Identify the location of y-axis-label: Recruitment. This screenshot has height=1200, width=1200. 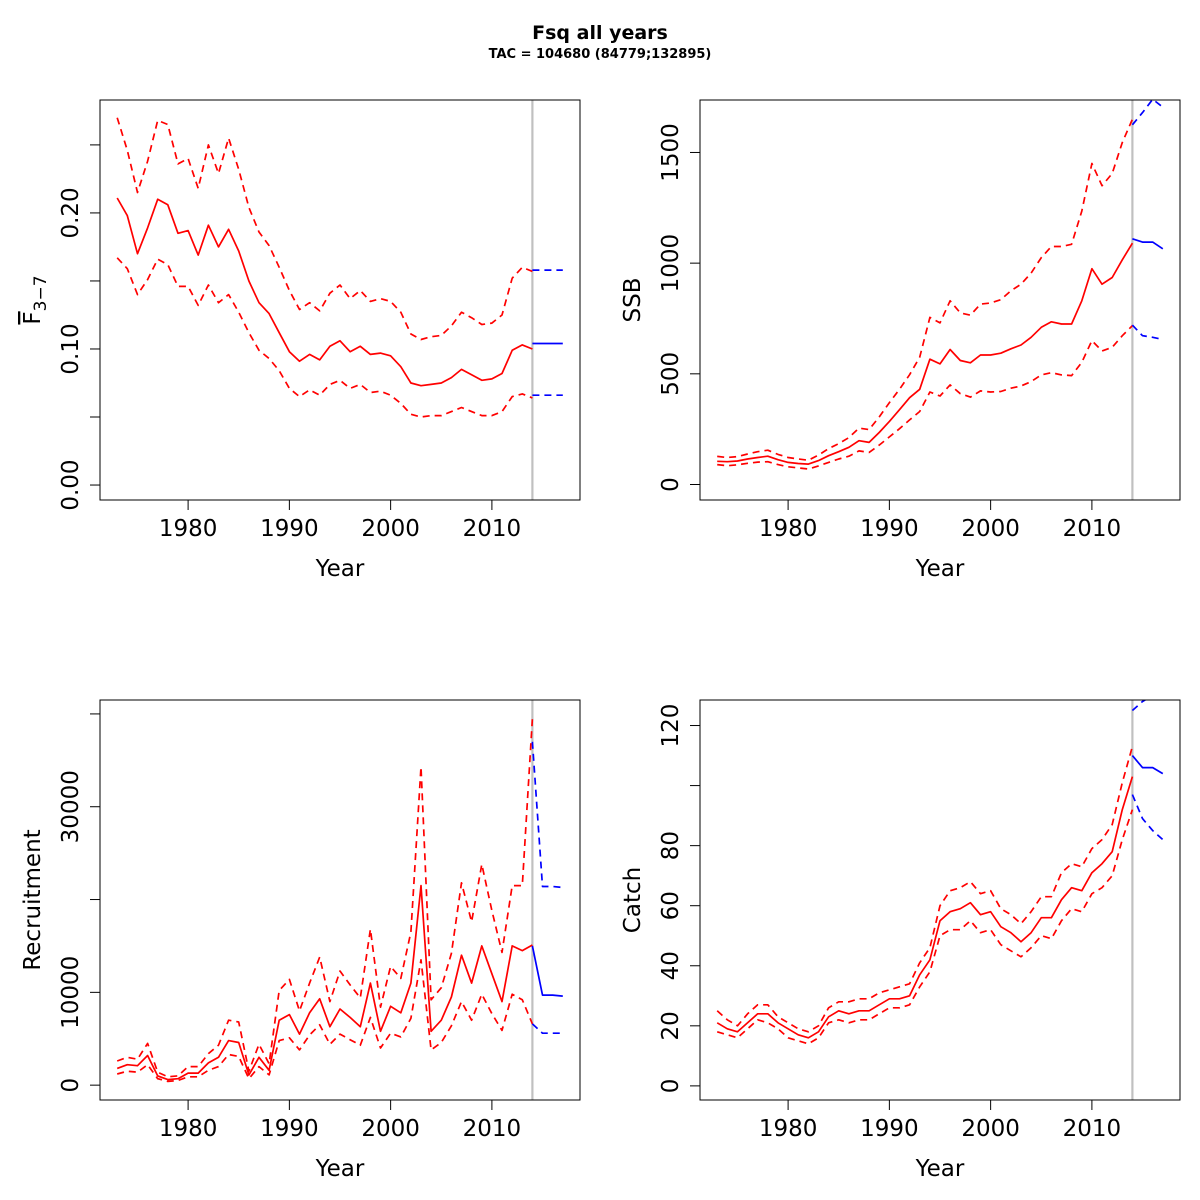
(33, 899).